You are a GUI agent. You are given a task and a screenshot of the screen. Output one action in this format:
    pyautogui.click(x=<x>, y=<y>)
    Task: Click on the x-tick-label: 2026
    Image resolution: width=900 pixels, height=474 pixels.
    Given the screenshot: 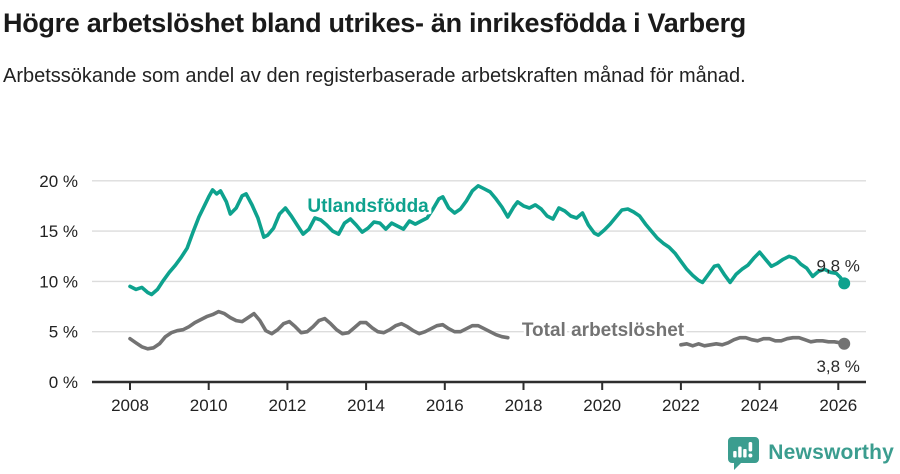 What is the action you would take?
    pyautogui.click(x=838, y=405)
    